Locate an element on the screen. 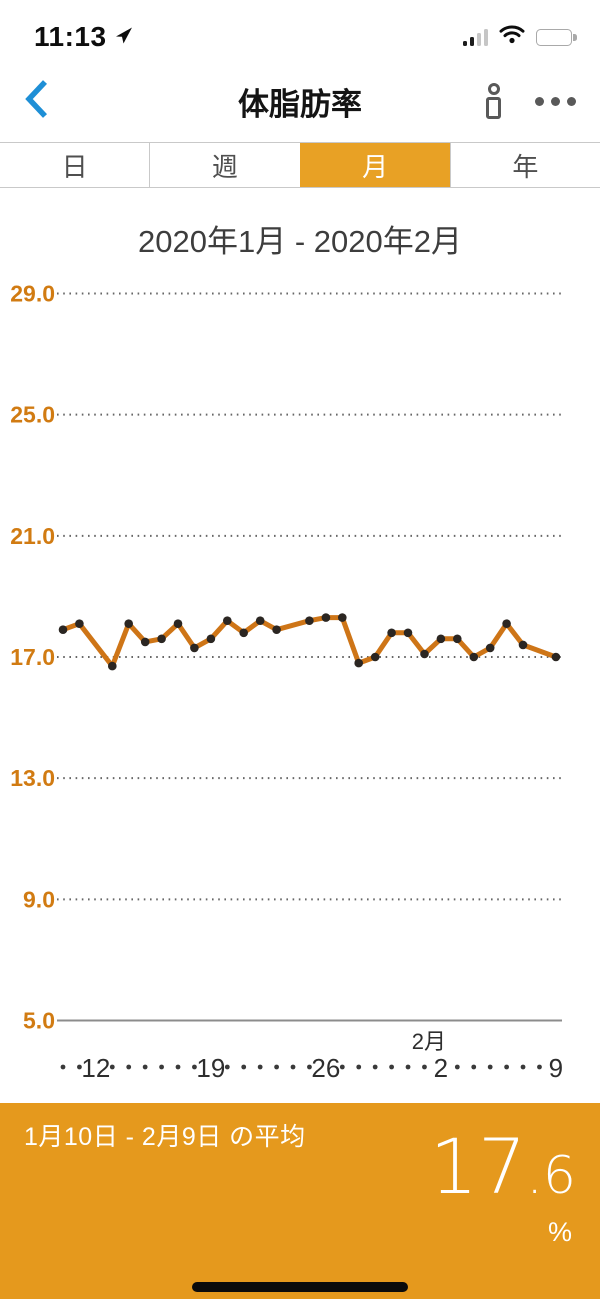 Image resolution: width=600 pixels, height=1299 pixels. more-options-button is located at coordinates (555, 101).